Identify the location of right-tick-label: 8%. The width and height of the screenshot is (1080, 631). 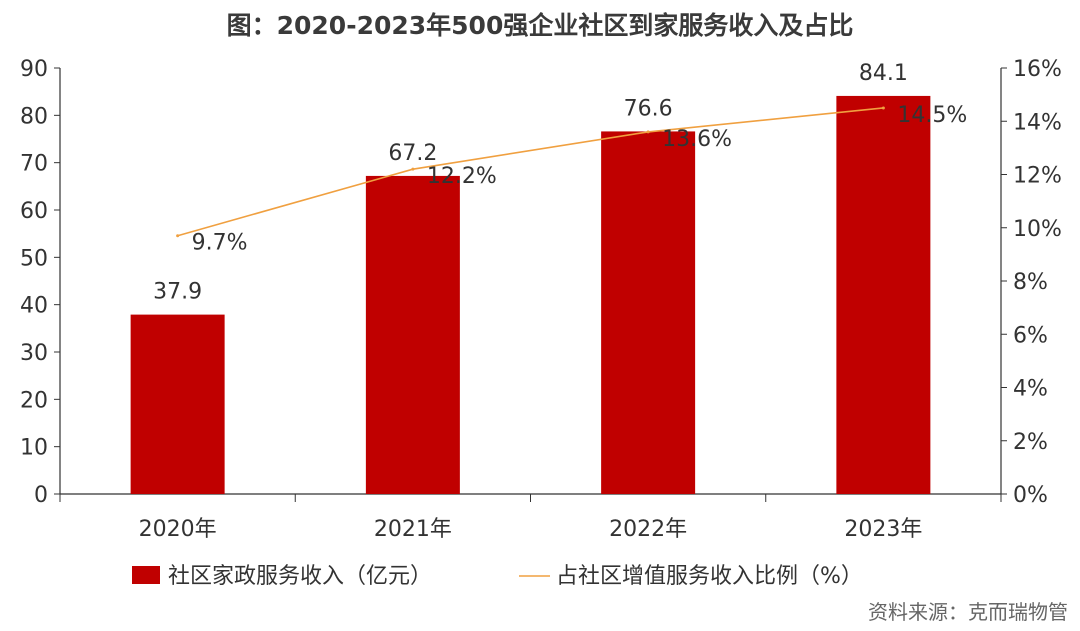
(1030, 282).